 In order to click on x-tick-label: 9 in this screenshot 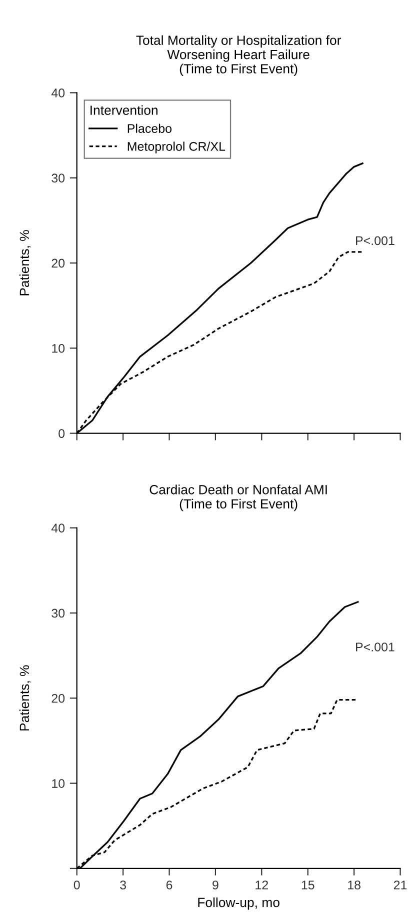, I will do `click(215, 885)`.